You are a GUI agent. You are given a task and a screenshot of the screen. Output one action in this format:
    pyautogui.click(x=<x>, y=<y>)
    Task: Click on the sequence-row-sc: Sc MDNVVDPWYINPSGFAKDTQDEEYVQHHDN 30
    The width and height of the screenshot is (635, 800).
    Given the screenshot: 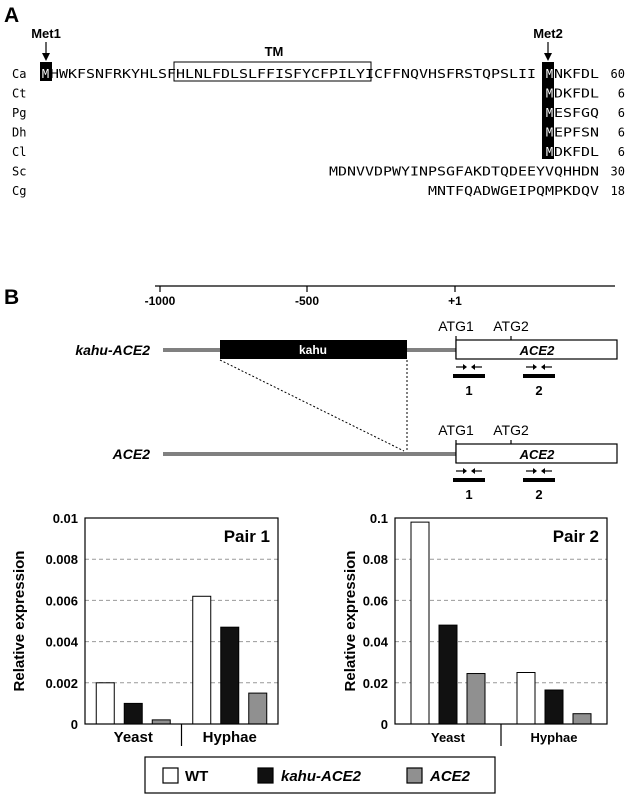 What is the action you would take?
    pyautogui.click(x=318, y=172)
    